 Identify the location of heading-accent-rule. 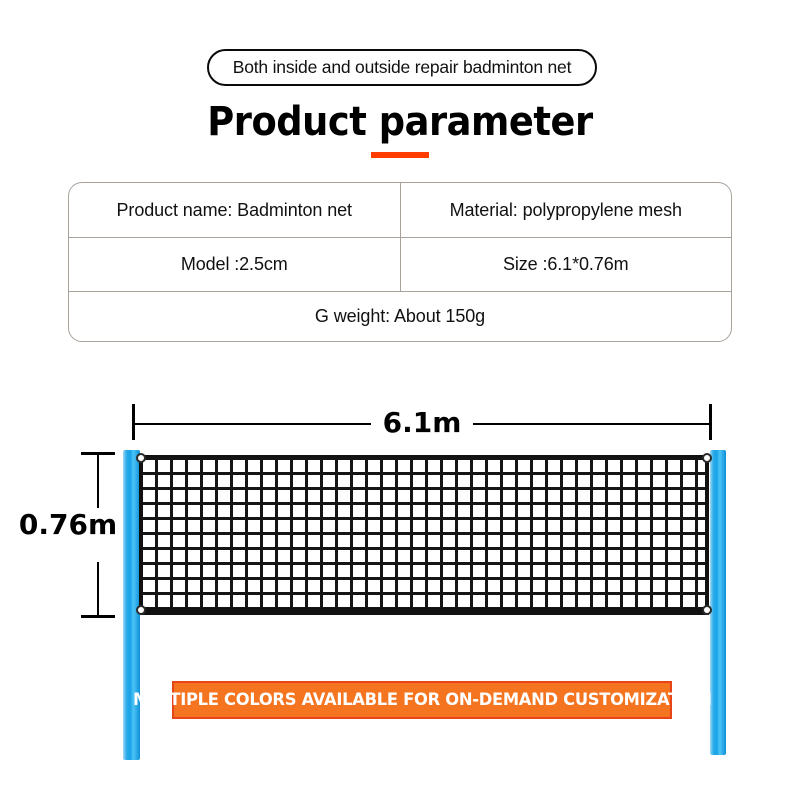
(400, 155).